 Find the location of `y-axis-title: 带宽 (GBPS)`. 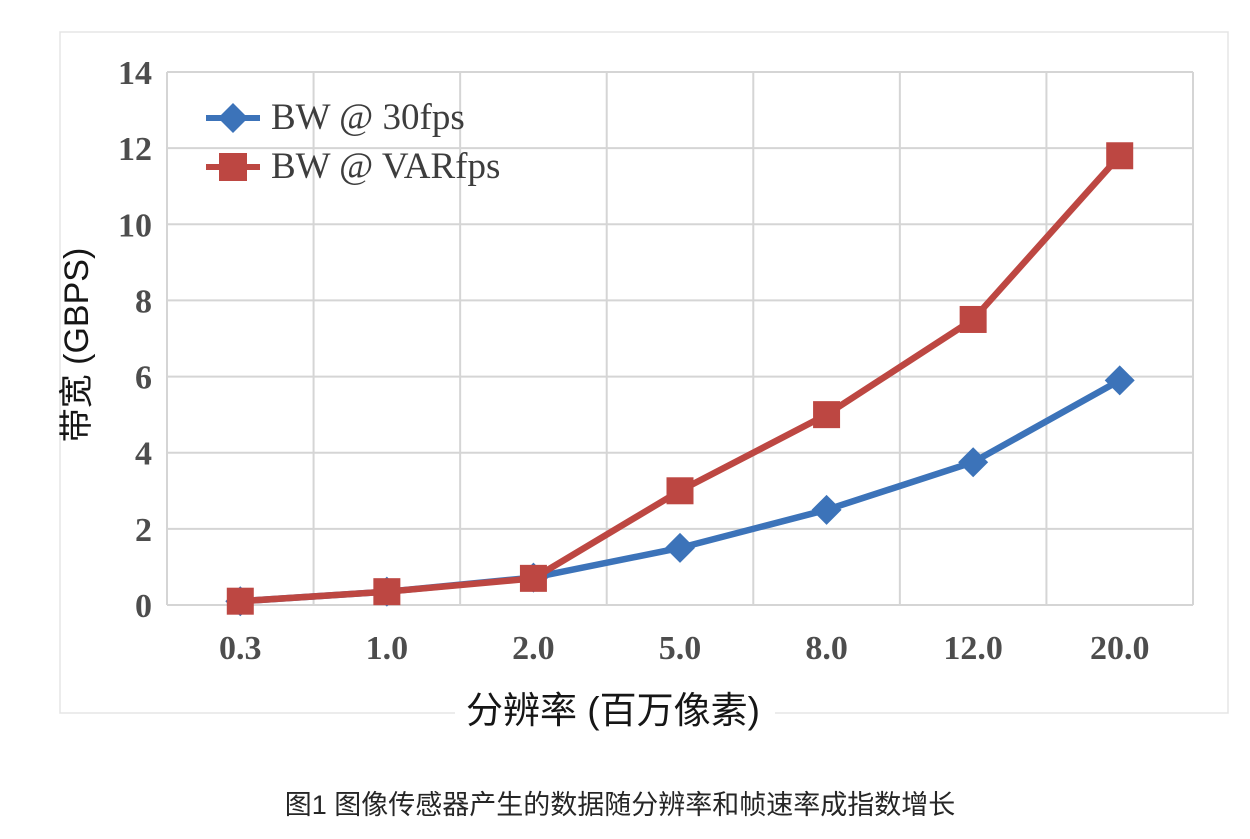

y-axis-title: 带宽 (GBPS) is located at coordinates (77, 345).